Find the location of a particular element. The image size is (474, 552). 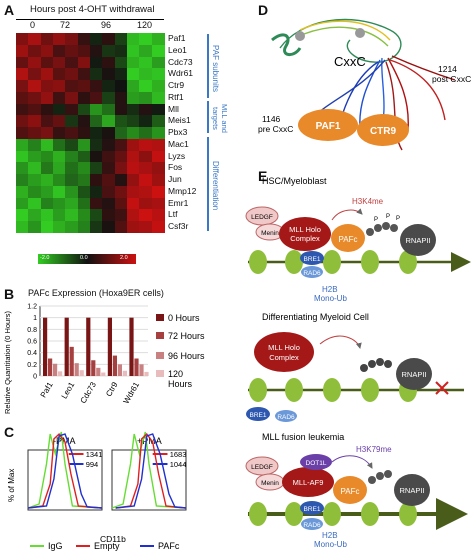

mfi-empty: 1341 is located at coordinates (94, 454).